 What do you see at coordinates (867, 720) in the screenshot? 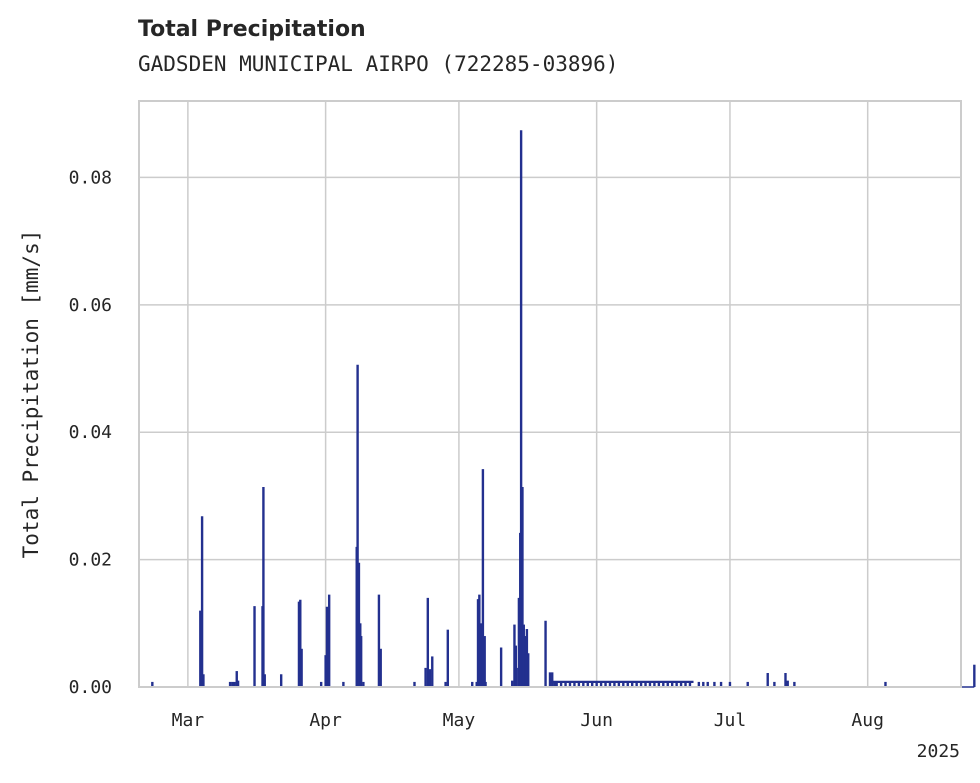
I see `x-tick-label: Aug` at bounding box center [867, 720].